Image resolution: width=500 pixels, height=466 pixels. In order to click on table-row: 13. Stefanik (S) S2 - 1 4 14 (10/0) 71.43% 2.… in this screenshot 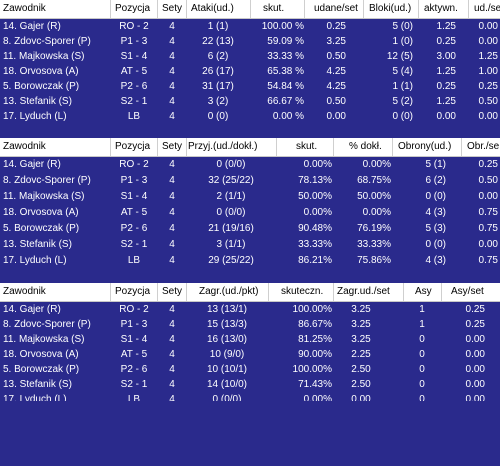, I will do `click(250, 384)`.